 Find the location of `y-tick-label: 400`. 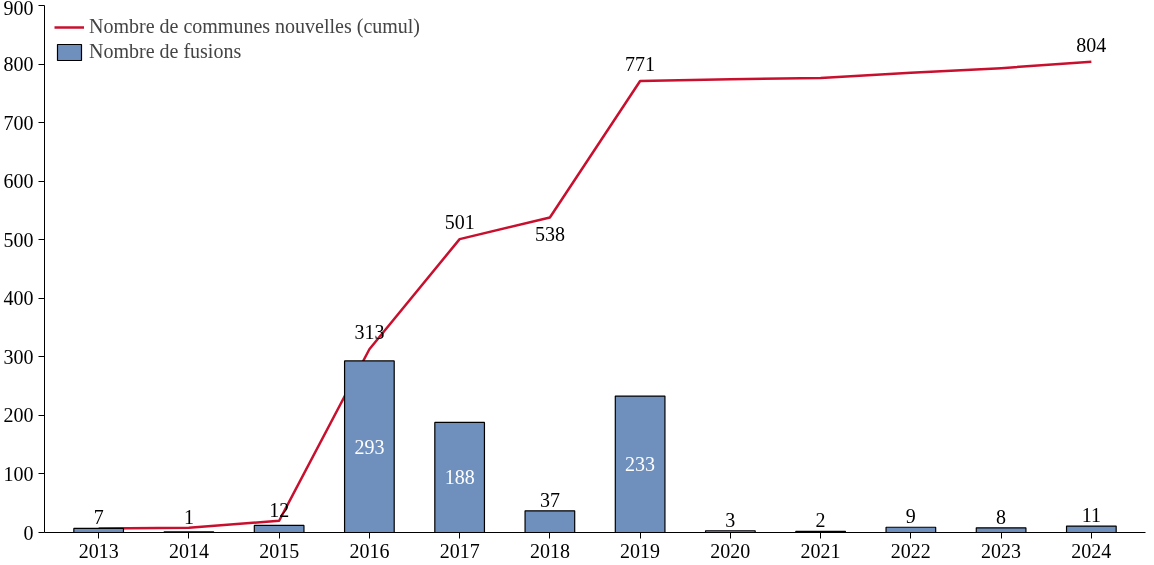

y-tick-label: 400 is located at coordinates (18, 298).